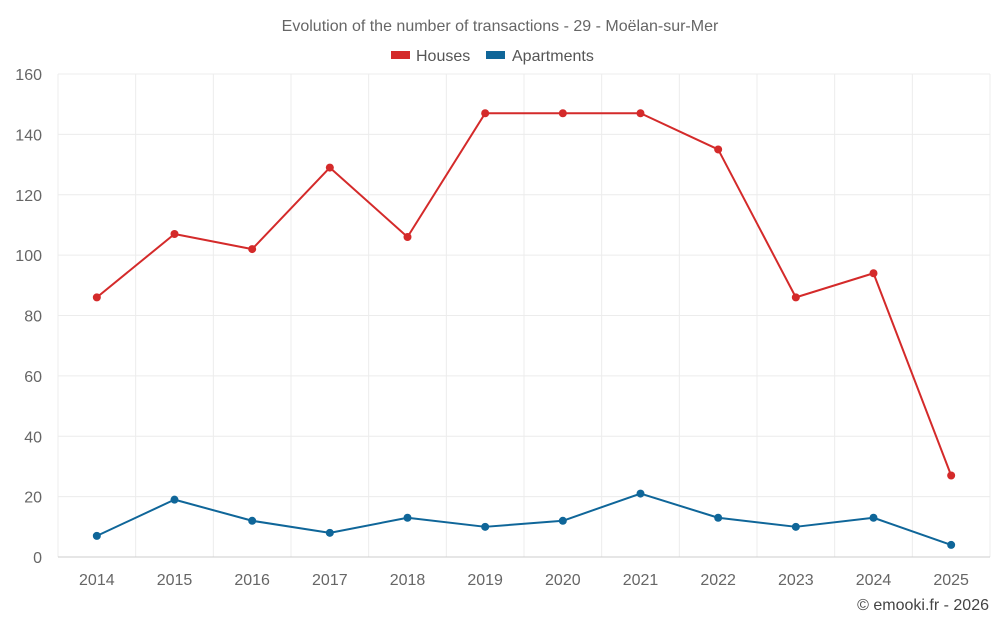 The height and width of the screenshot is (625, 1000). Describe the element at coordinates (33, 377) in the screenshot. I see `y-tick-label: 60` at that location.